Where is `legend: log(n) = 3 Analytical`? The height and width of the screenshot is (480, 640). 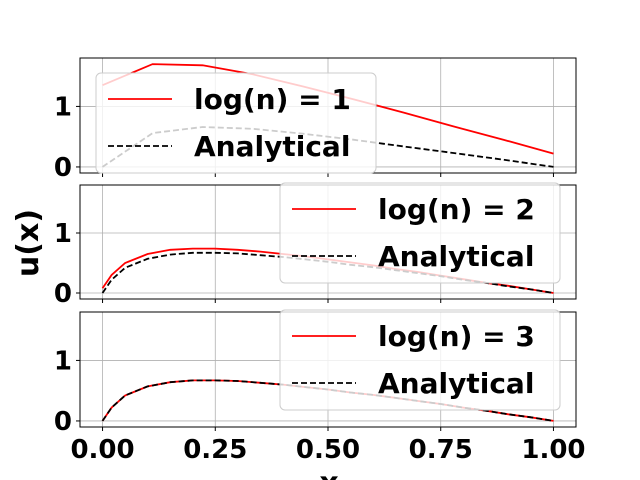 legend: log(n) = 3 Analytical is located at coordinates (420, 360).